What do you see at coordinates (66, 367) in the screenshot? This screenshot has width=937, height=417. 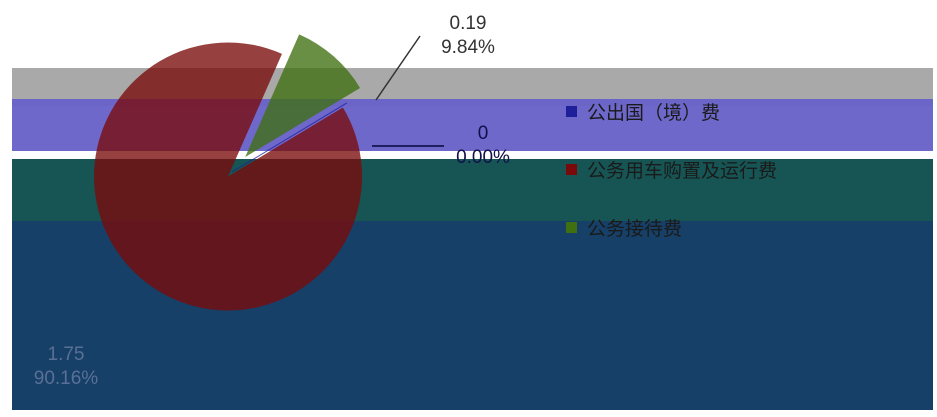 I see `data-label-gongwu-yongche: 1.75 90.16%` at bounding box center [66, 367].